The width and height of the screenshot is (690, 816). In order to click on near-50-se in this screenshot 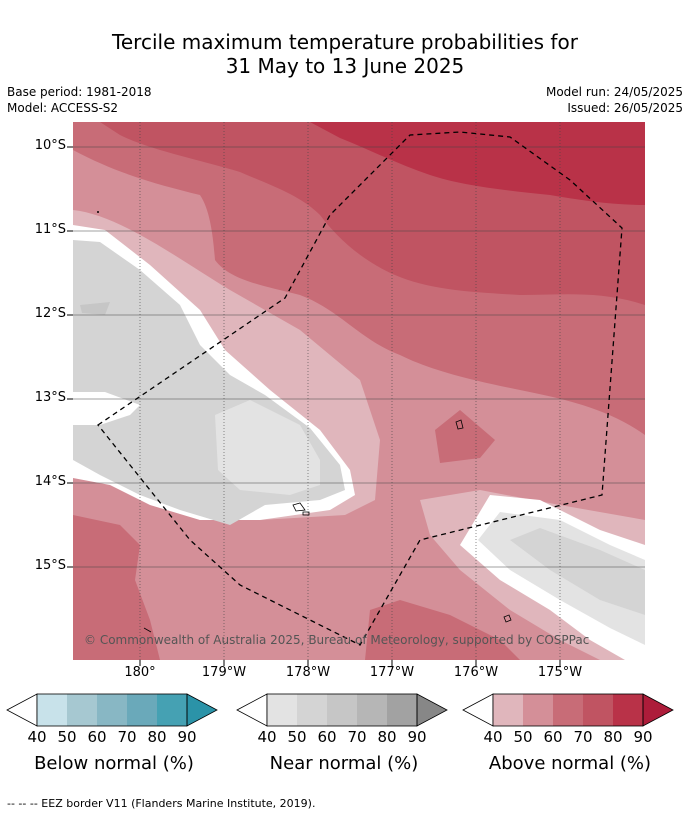, I will do `click(577, 571)`.